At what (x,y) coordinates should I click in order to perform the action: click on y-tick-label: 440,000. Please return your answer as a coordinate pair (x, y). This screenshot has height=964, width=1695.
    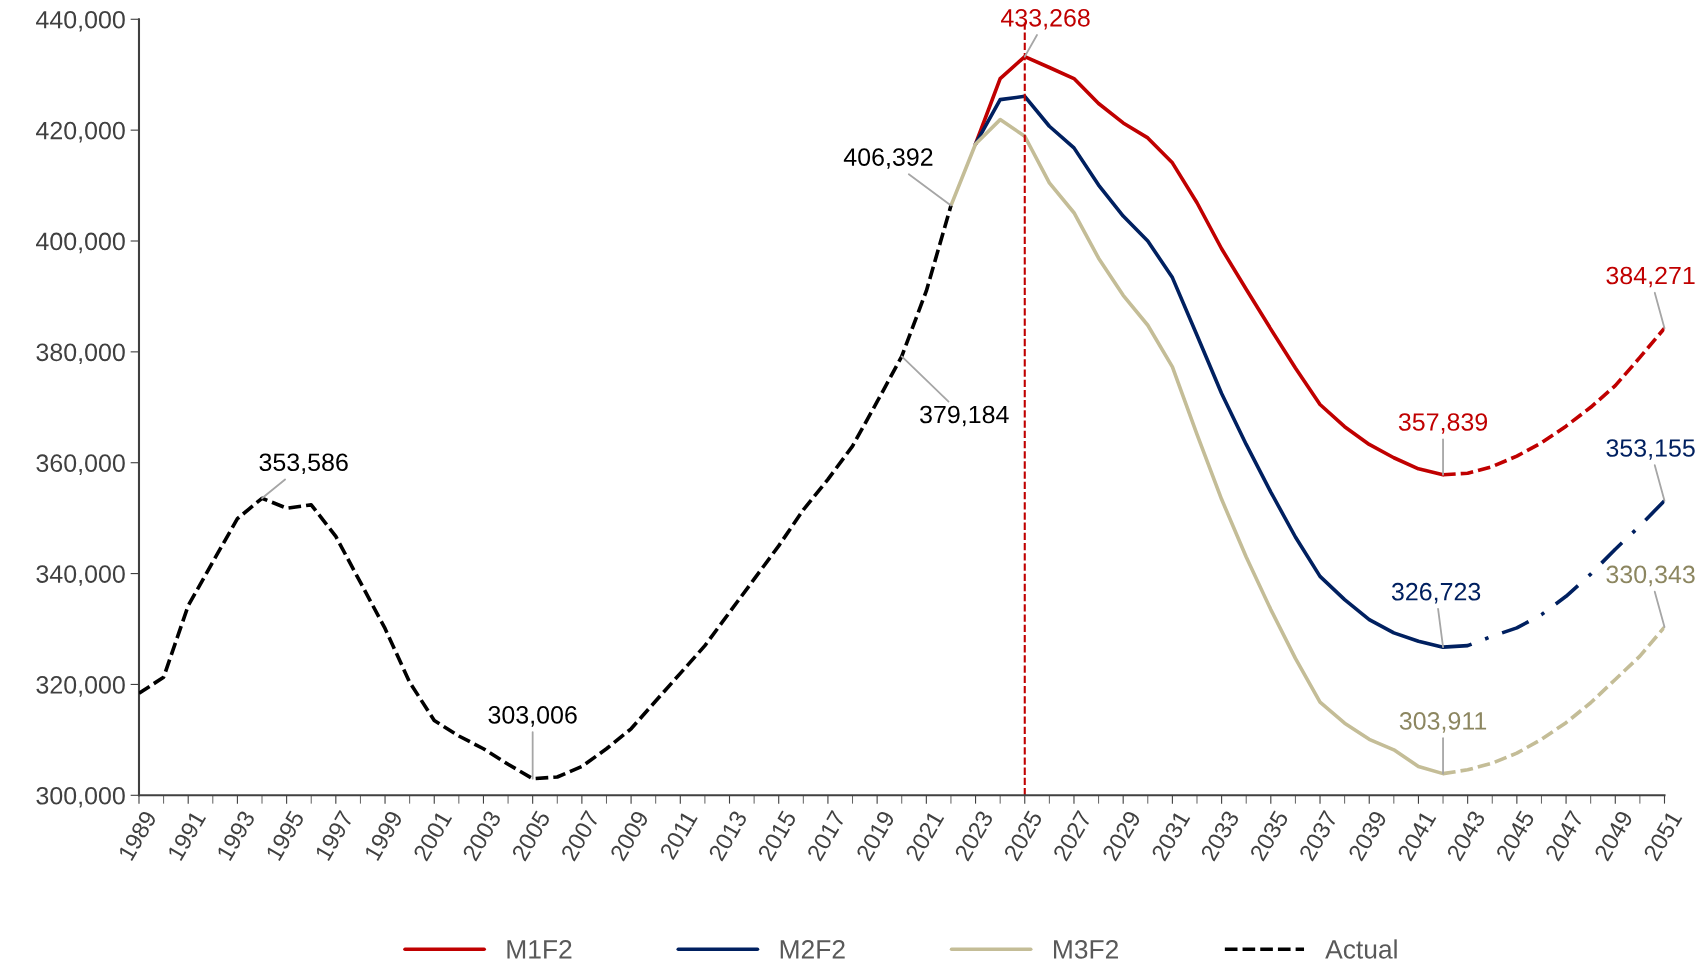
    Looking at the image, I should click on (80, 21).